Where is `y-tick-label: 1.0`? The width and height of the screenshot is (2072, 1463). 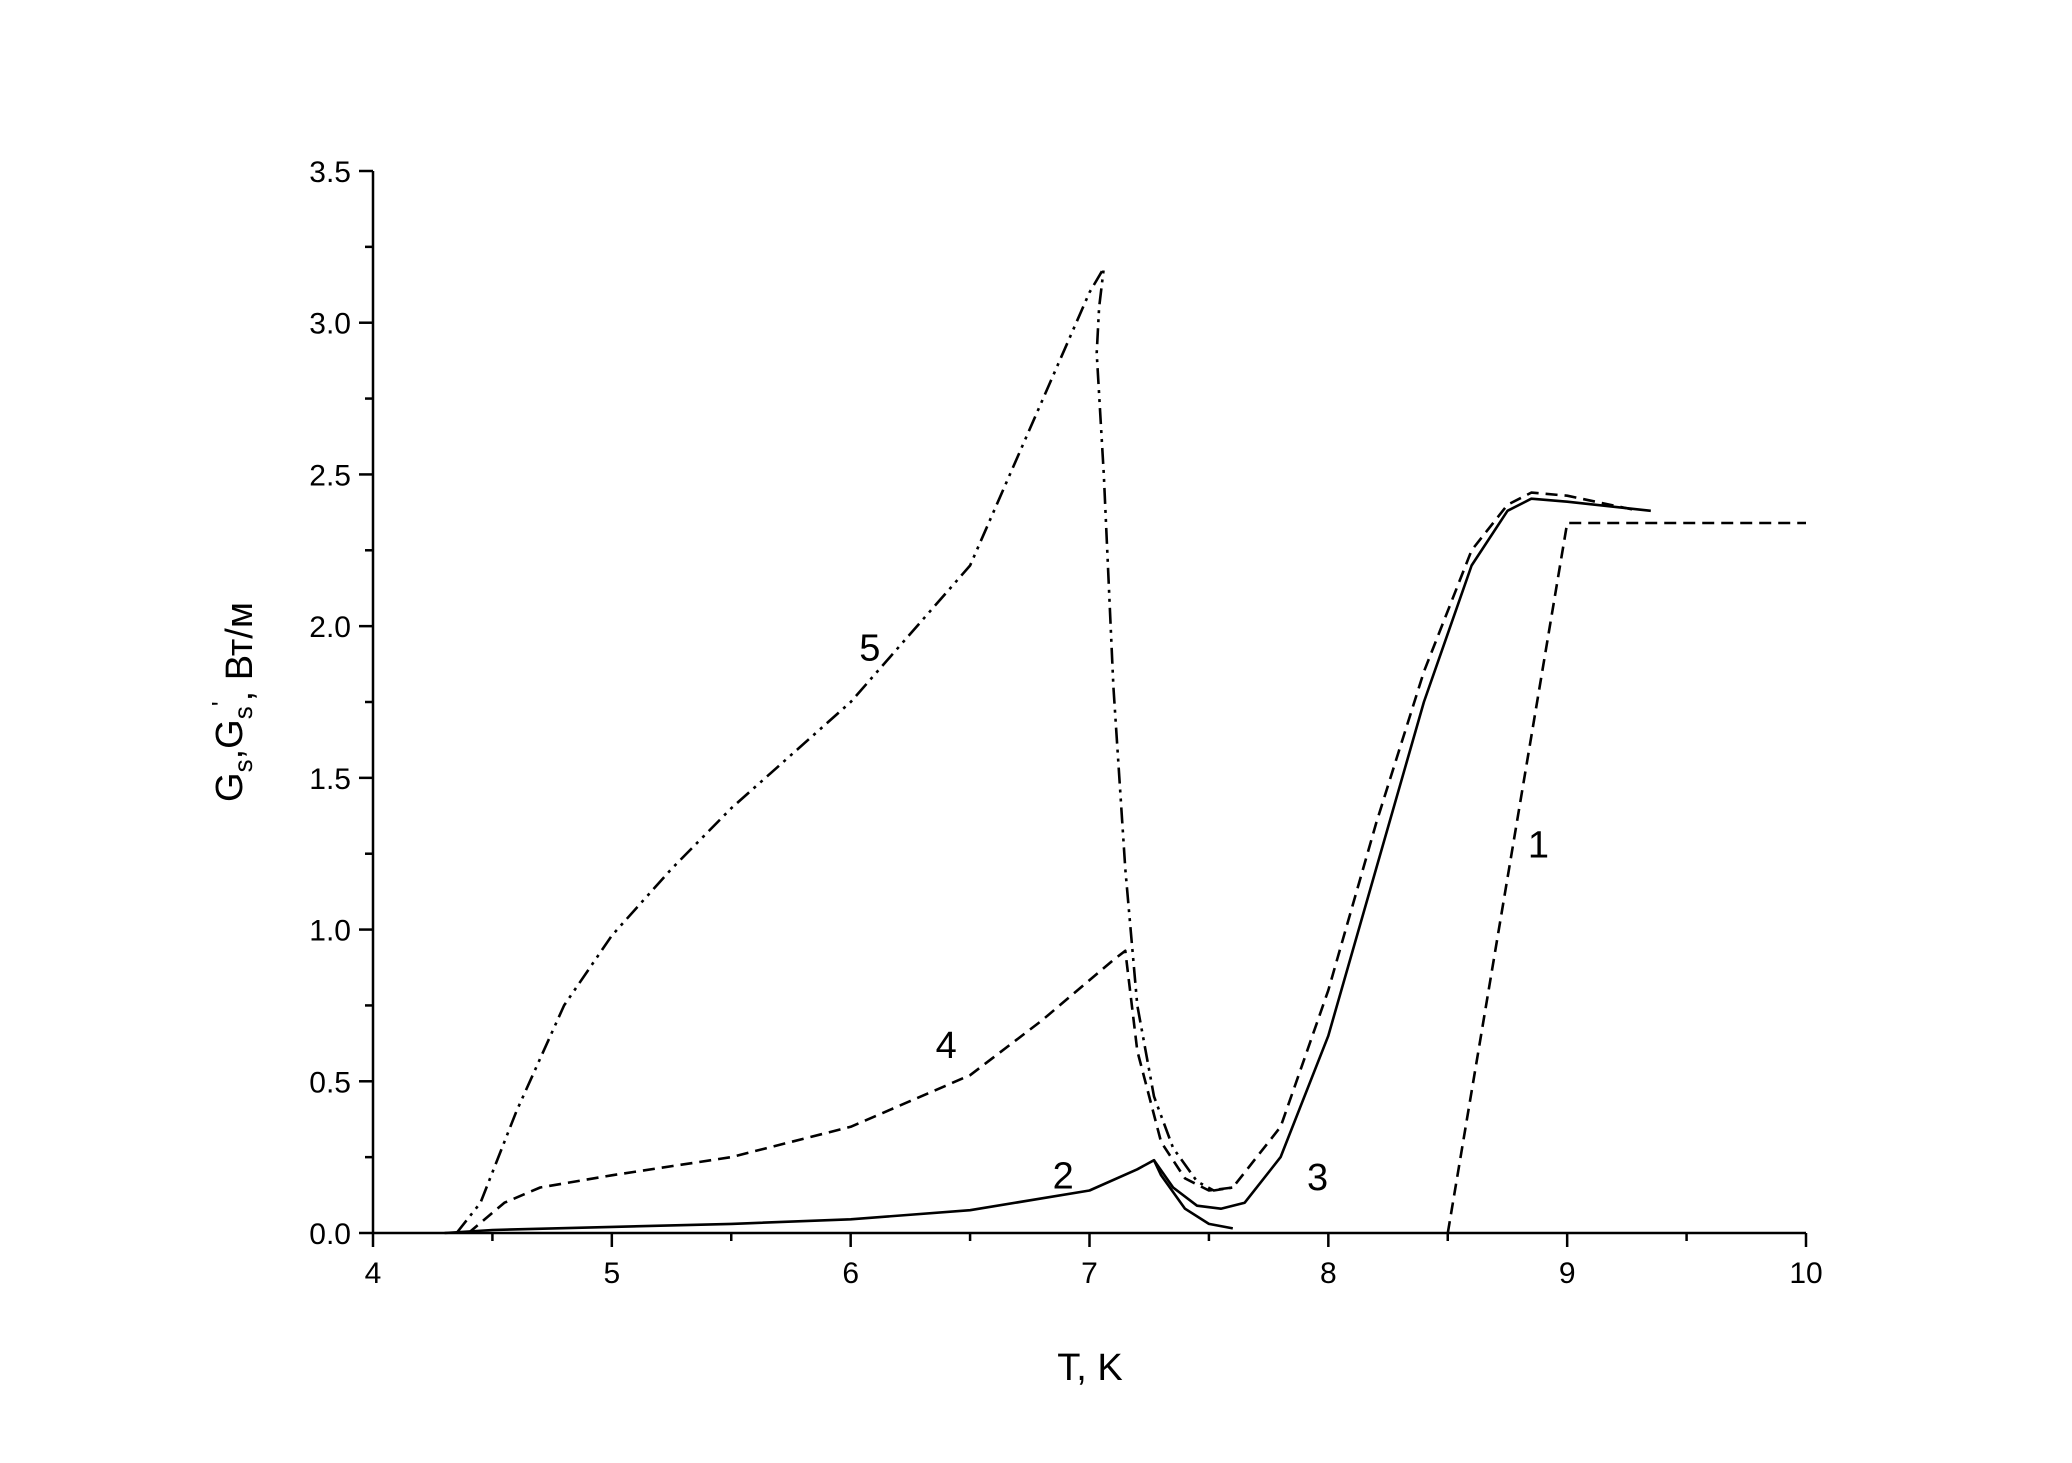 y-tick-label: 1.0 is located at coordinates (330, 931).